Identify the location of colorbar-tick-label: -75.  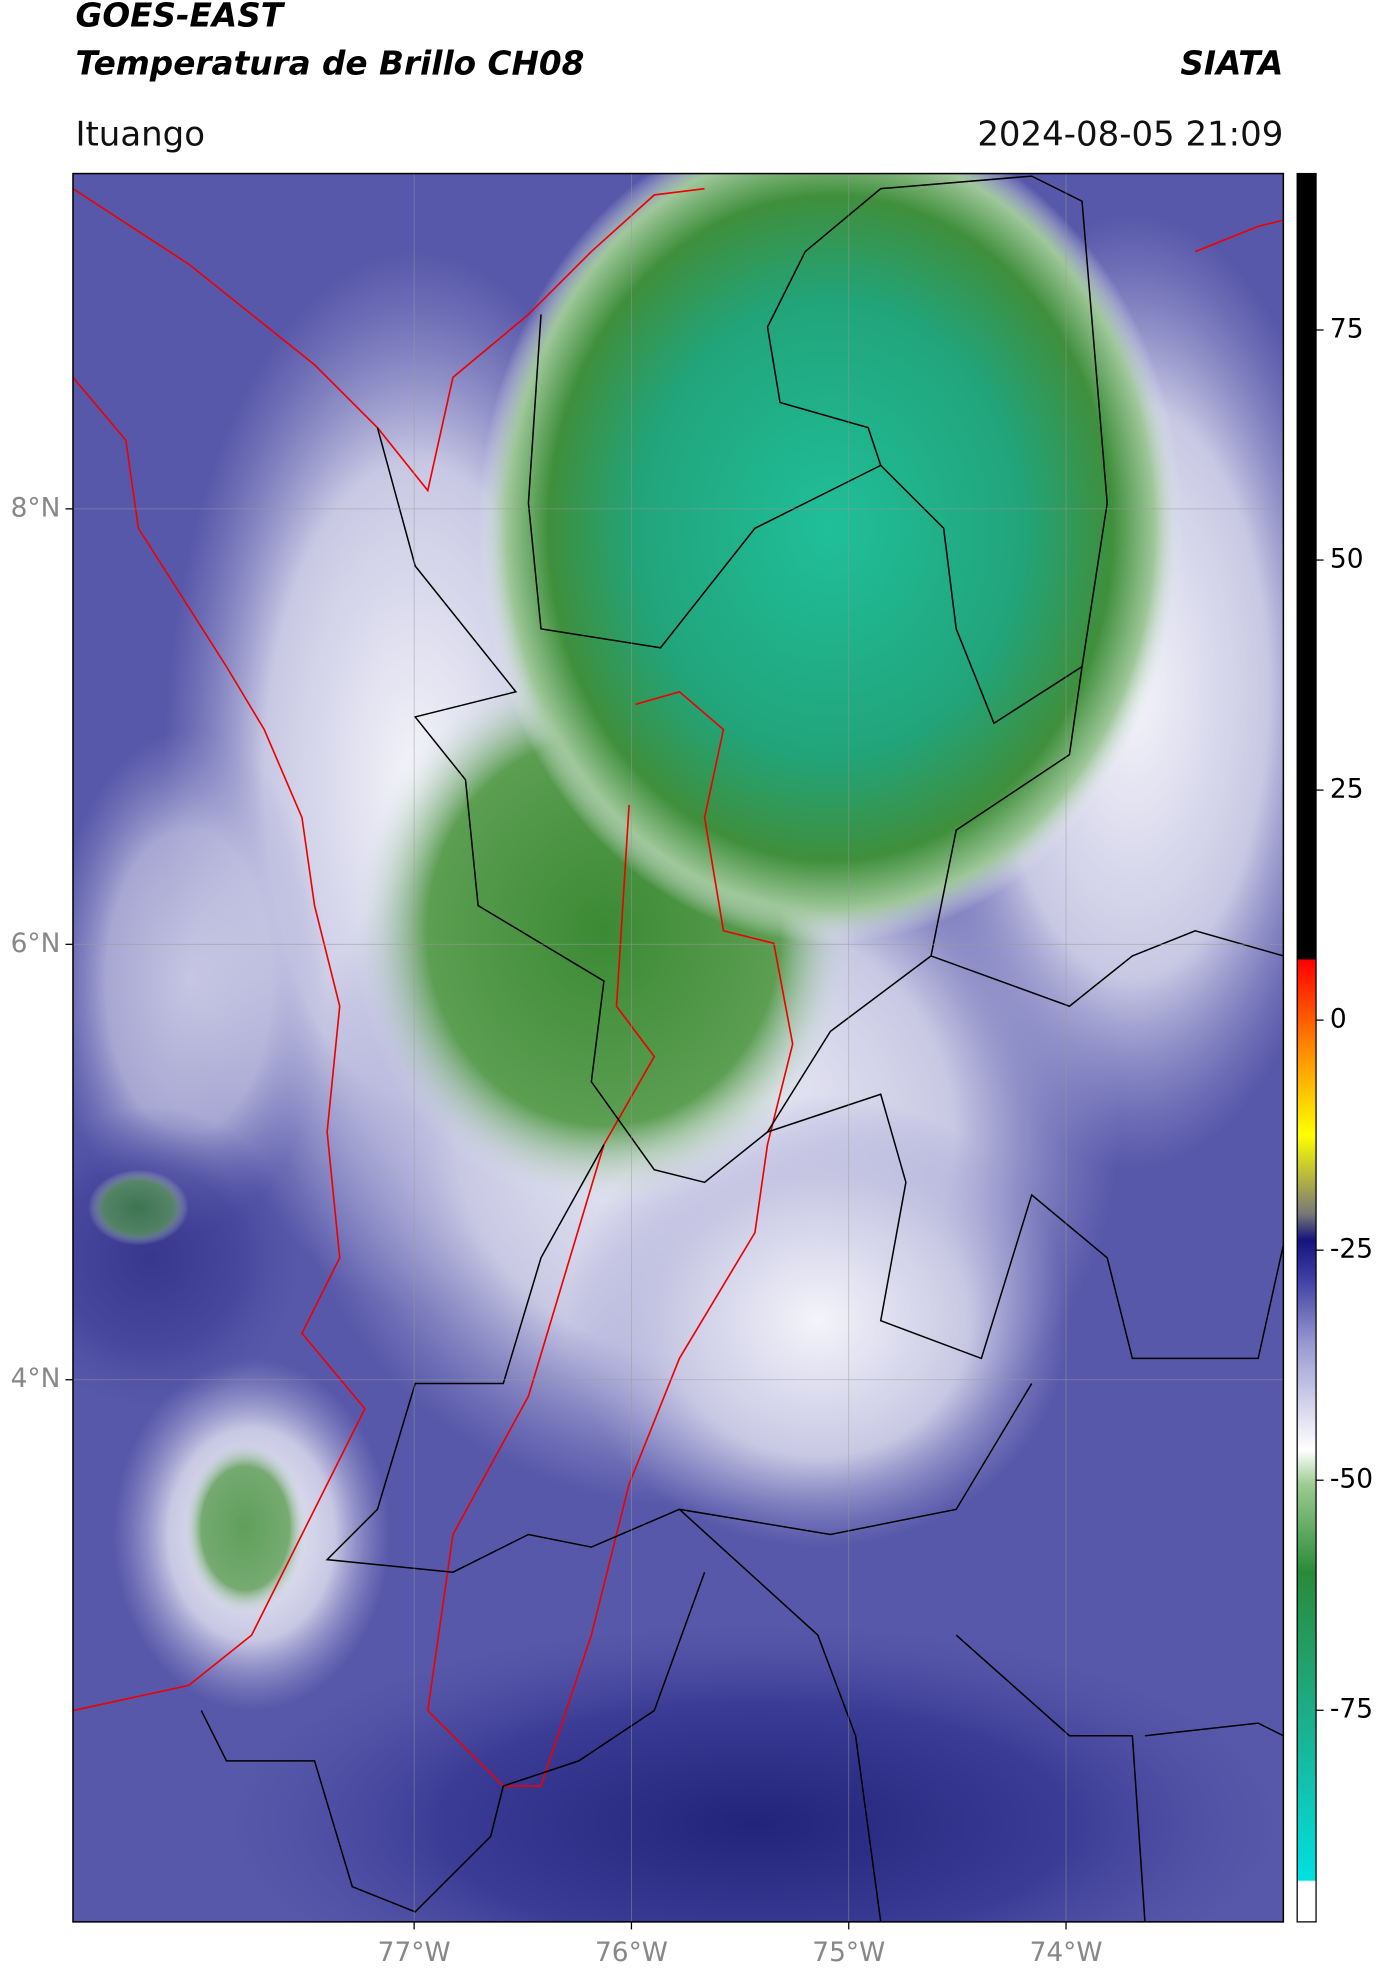
(1351, 1709).